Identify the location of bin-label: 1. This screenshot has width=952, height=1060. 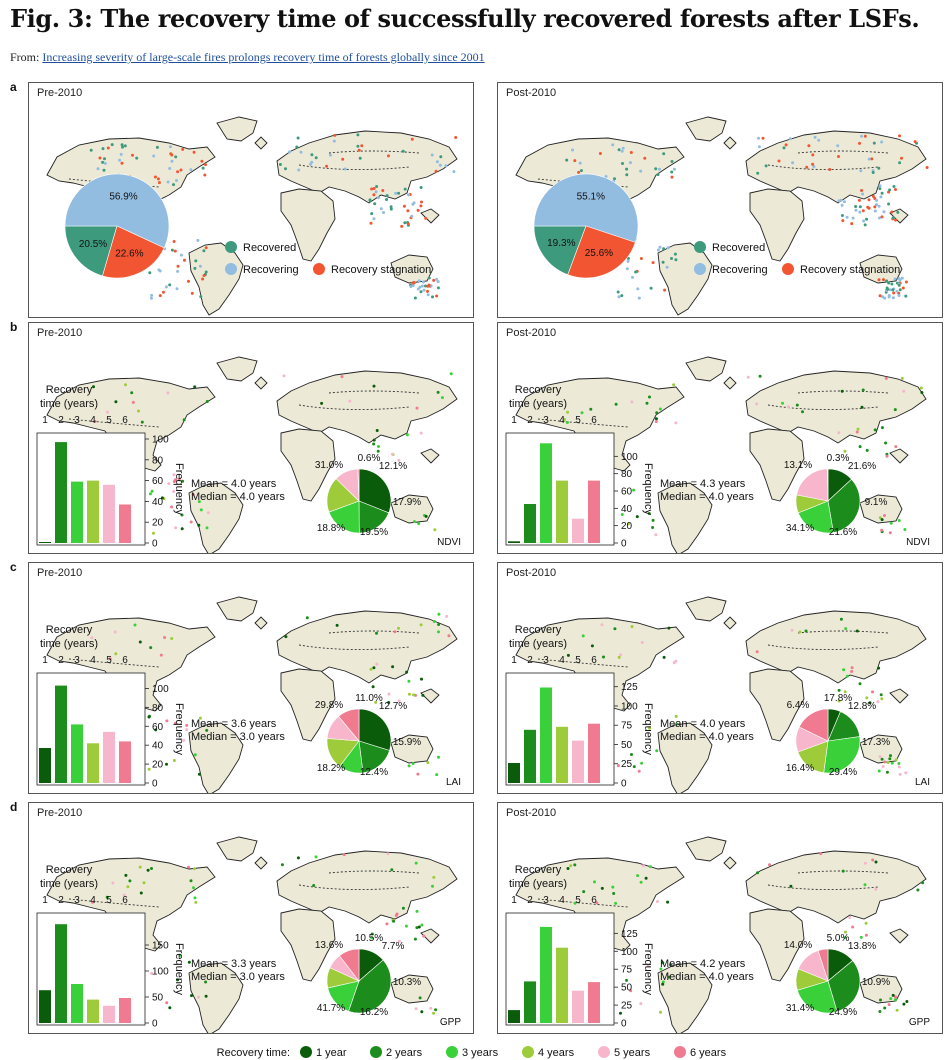
(45, 420).